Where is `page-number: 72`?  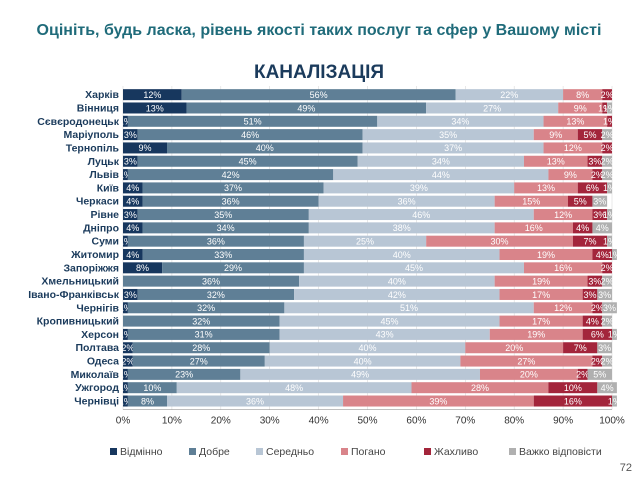 page-number: 72 is located at coordinates (625, 468).